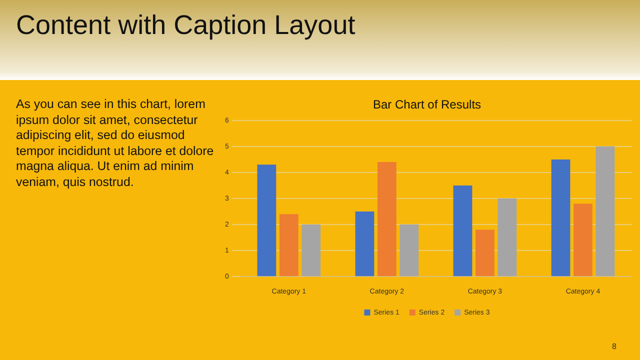 The width and height of the screenshot is (640, 360). Describe the element at coordinates (115, 143) in the screenshot. I see `text: As you can see in this chart, lorem ipsum dolor sit amet, consectetur adipiscing elit, sed do eiusmod tempor incididunt ut labore et dolore magna aliqua. Ut enim ad minim veniam, quis nostrud.` at that location.